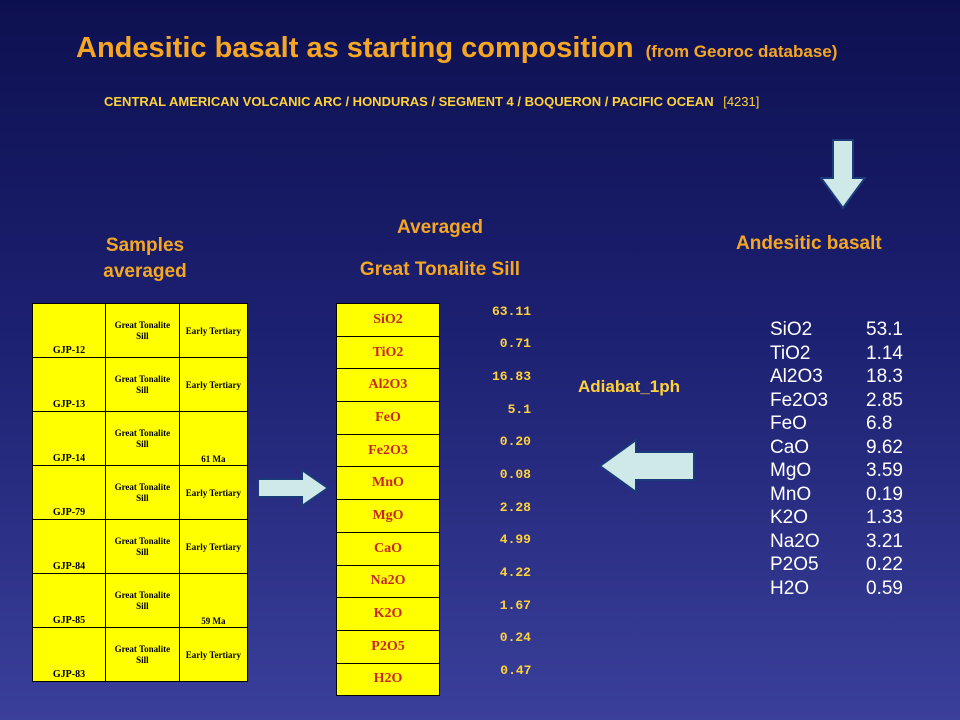 The image size is (960, 720). I want to click on averaged-row: MgO 2.28, so click(436, 516).